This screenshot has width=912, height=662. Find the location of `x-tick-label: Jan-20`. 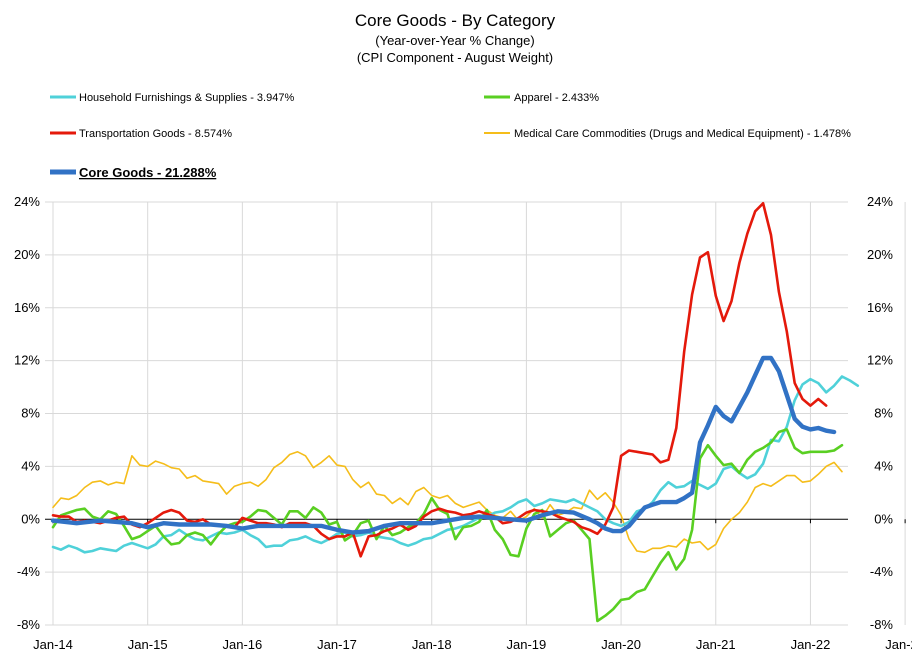

x-tick-label: Jan-20 is located at coordinates (621, 644).